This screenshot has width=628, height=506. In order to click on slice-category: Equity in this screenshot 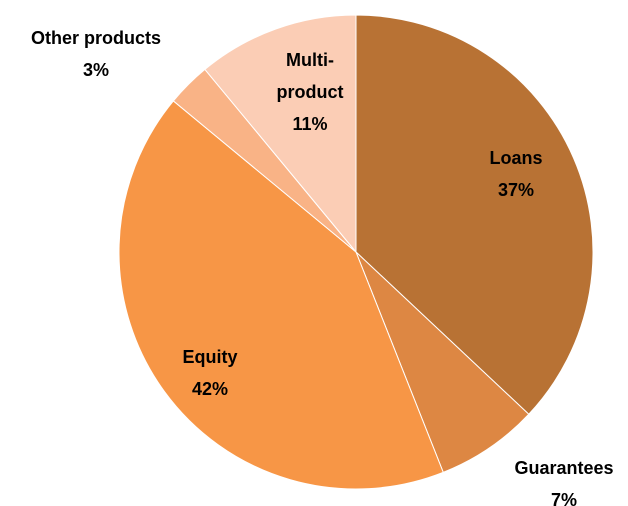, I will do `click(210, 357)`.